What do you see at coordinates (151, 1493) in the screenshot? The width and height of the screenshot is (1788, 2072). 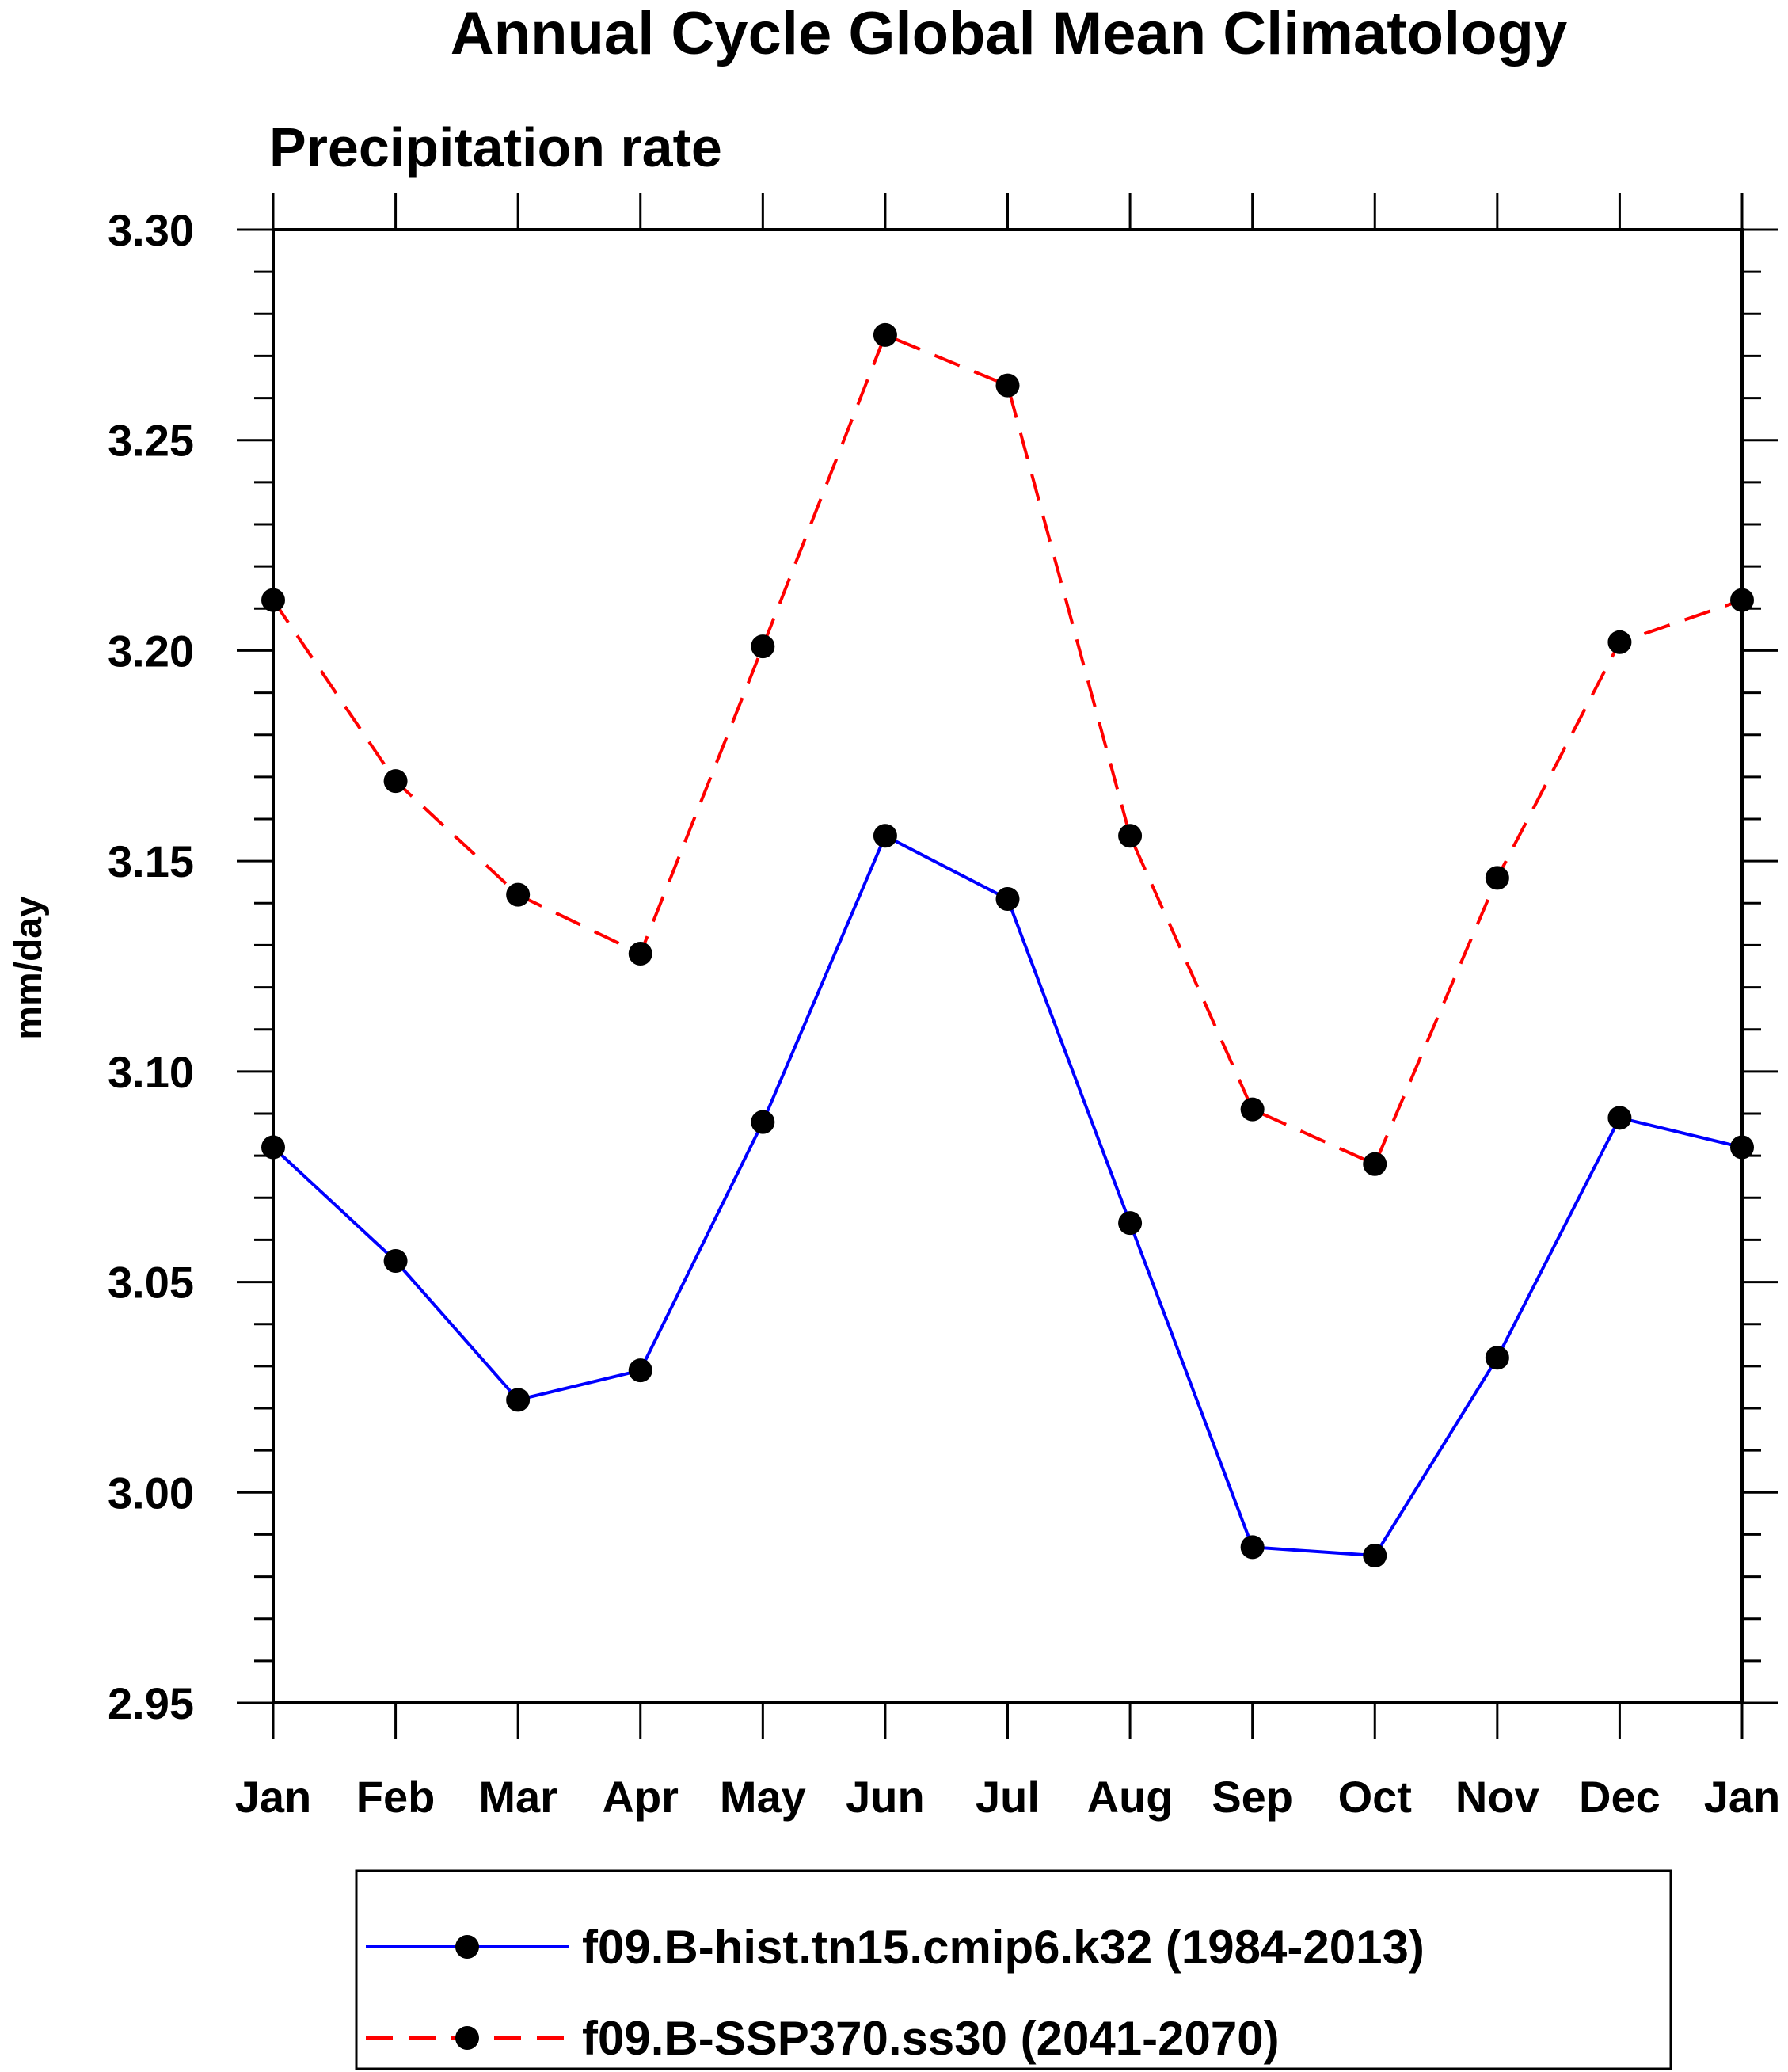 I see `y-tick-label: 3.00` at bounding box center [151, 1493].